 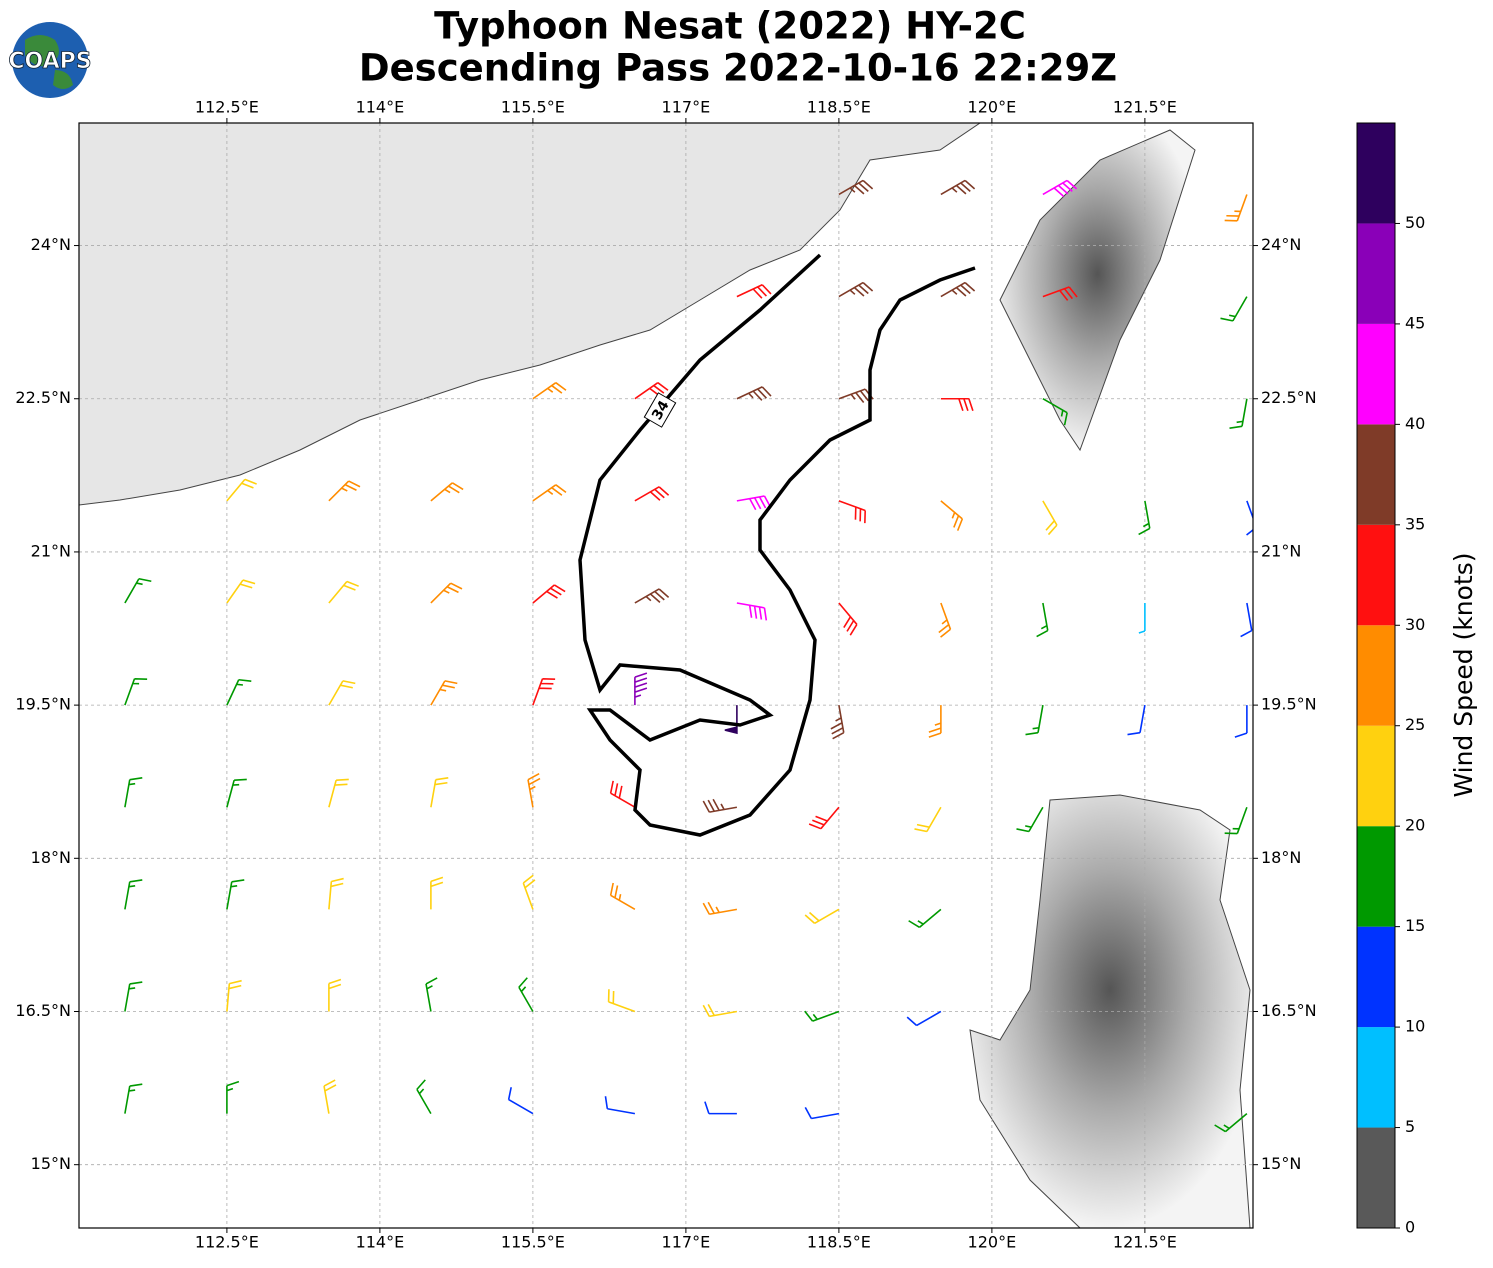 What do you see at coordinates (1097, 290) in the screenshot?
I see `land-taiwan` at bounding box center [1097, 290].